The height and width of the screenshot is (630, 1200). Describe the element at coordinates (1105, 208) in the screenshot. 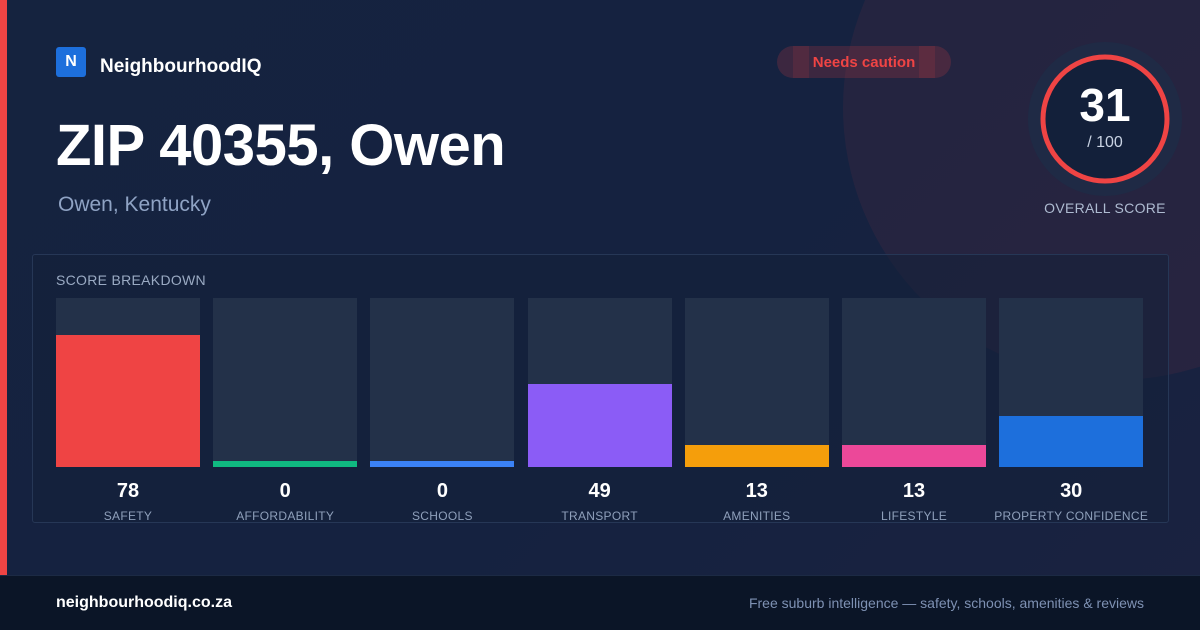

I see `overall-score-label: OVERALL SCORE` at that location.